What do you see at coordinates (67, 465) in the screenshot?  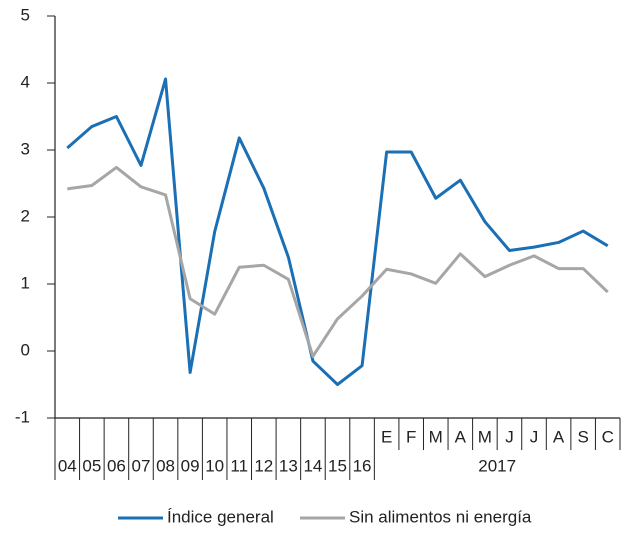 I see `x-tick-label: 04` at bounding box center [67, 465].